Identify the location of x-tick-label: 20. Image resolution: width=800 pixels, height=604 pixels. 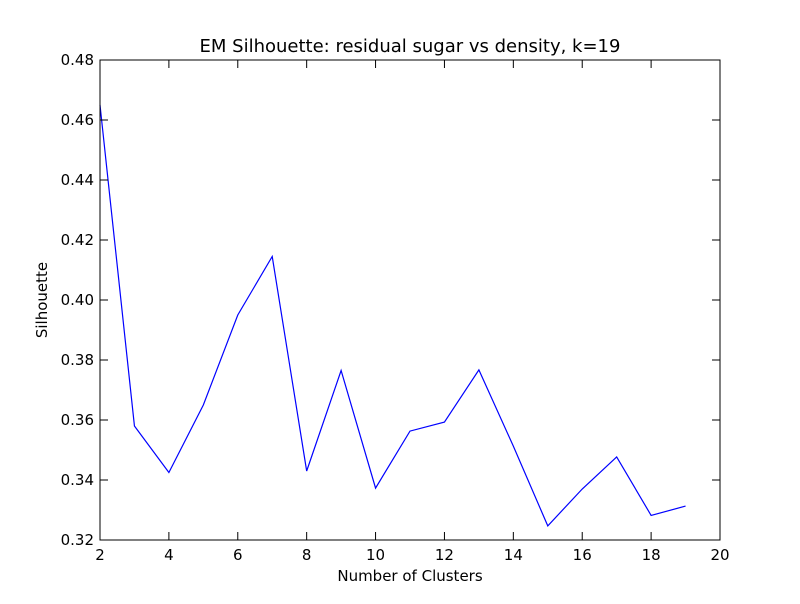
(719, 555).